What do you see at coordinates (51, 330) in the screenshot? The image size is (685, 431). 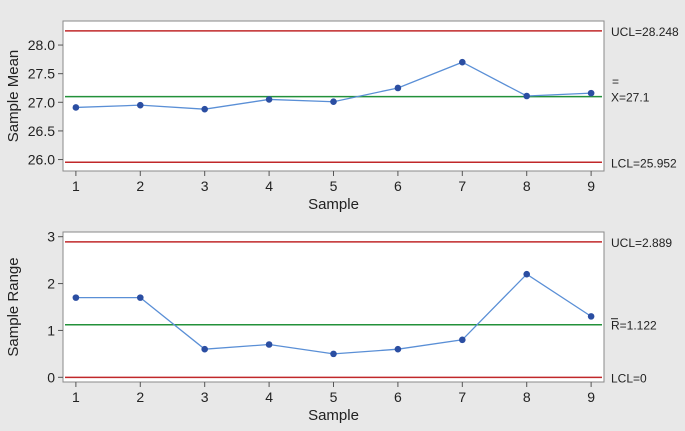 I see `chart2-y-tick-label: 1` at bounding box center [51, 330].